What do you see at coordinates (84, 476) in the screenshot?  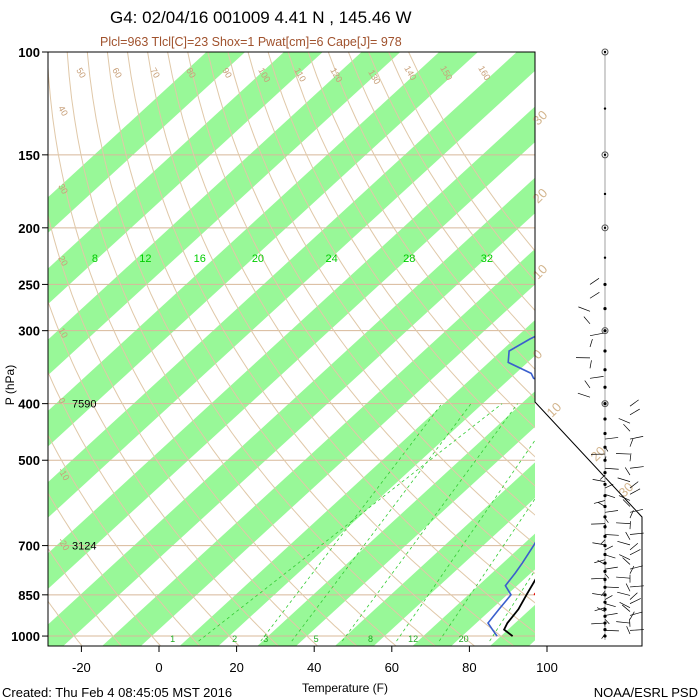 I see `height-labels: 7590 3124` at bounding box center [84, 476].